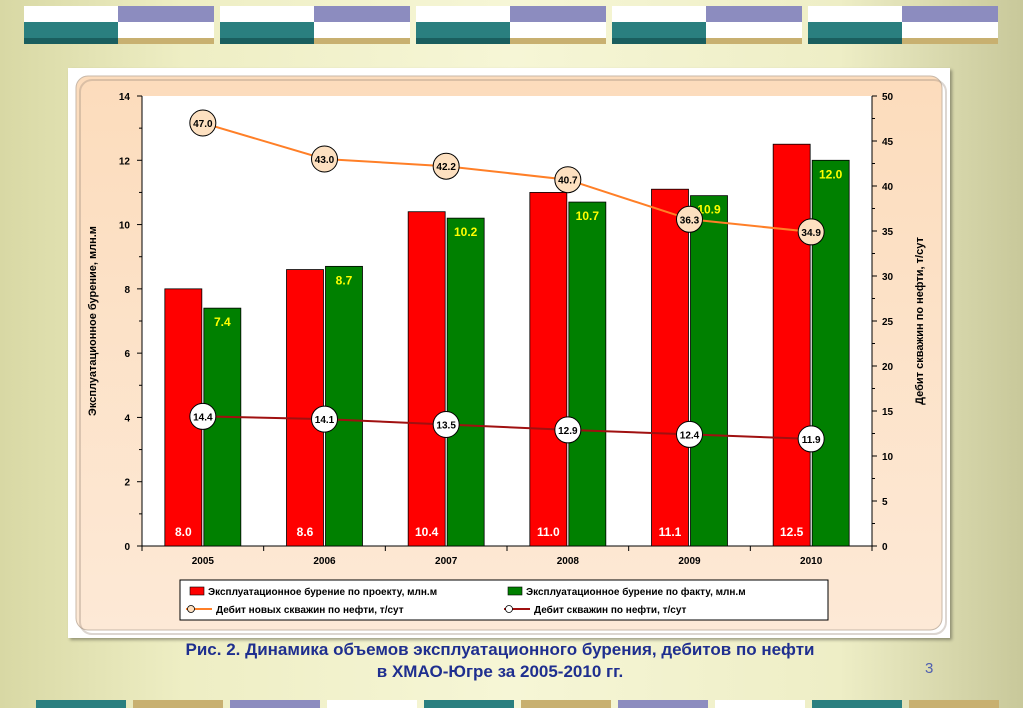 The image size is (1023, 708). I want to click on x-tick-label: 2010, so click(811, 561).